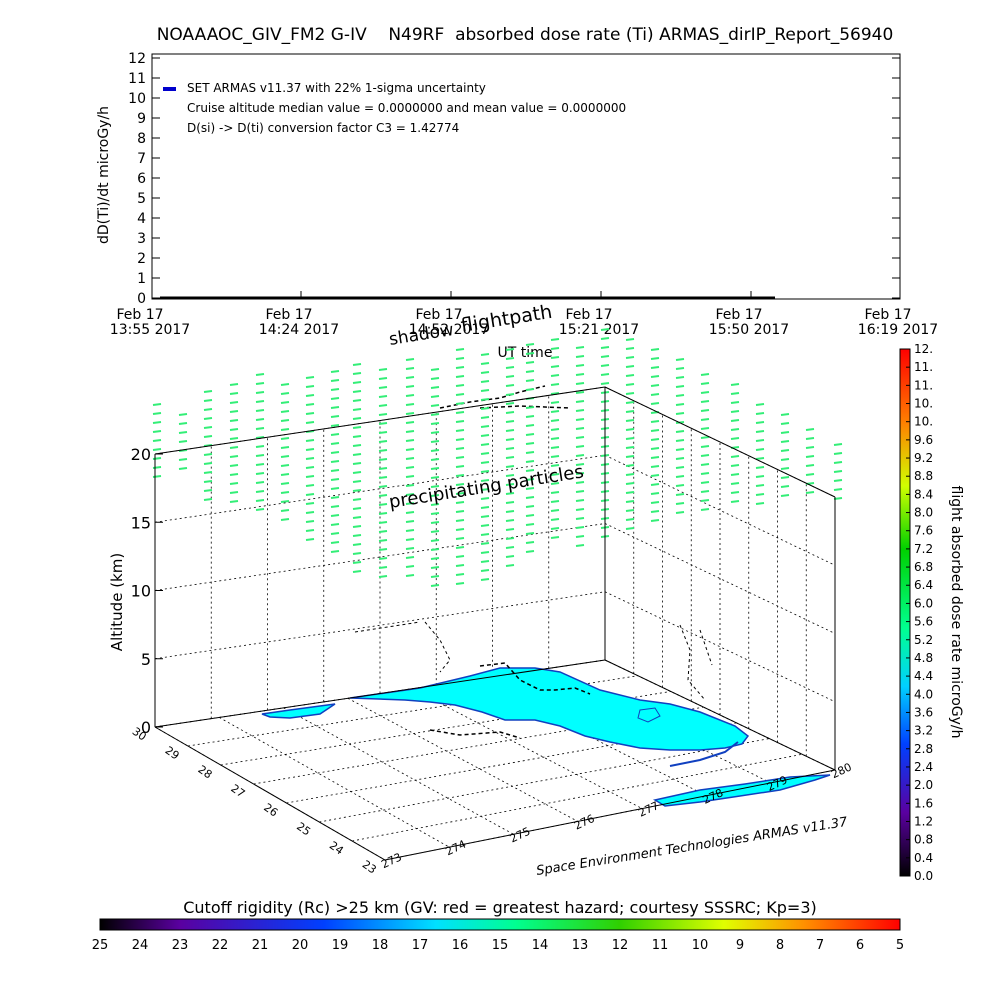  I want to click on altitude-tick-label: 15, so click(141, 522).